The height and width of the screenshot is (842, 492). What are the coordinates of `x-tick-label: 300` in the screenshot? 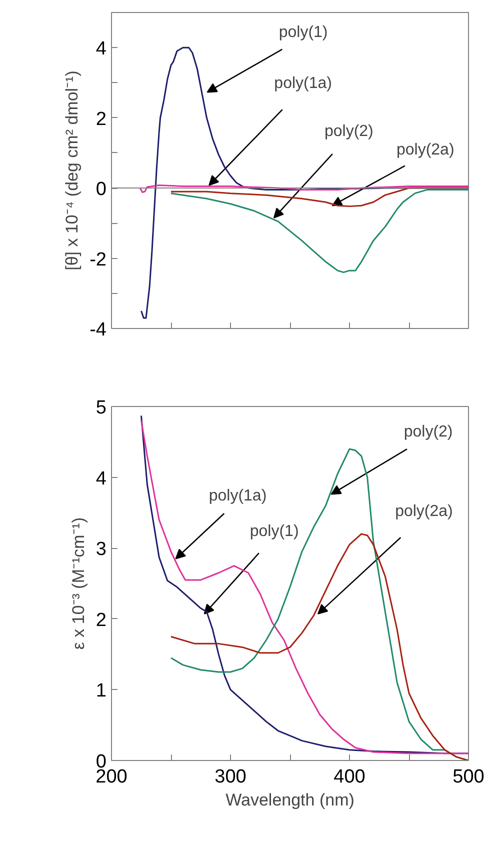 It's located at (230, 777).